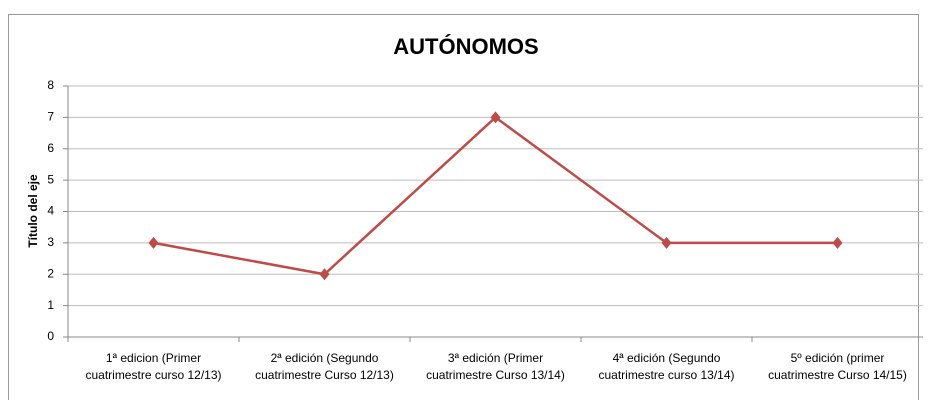 Image resolution: width=928 pixels, height=401 pixels. Describe the element at coordinates (50, 273) in the screenshot. I see `y-tick-label: 2` at that location.